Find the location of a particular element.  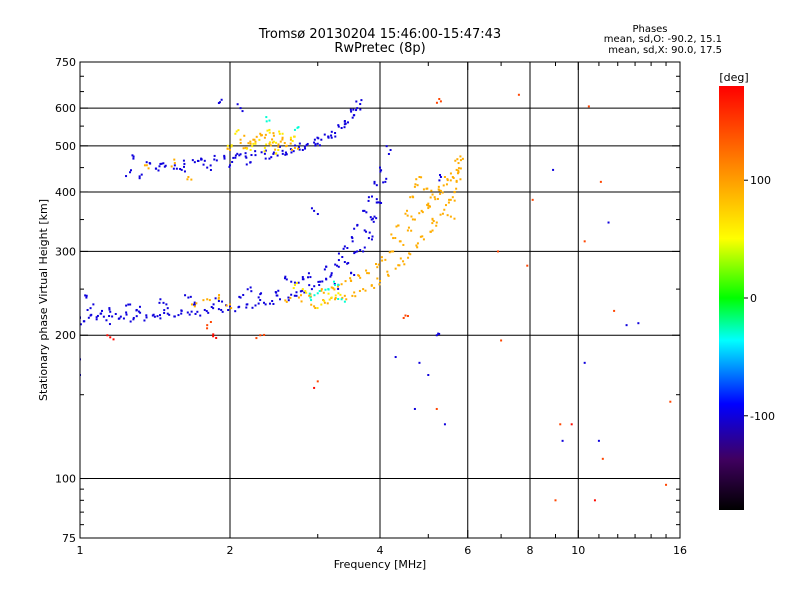

y-tick-label: 100 is located at coordinates (65, 479).